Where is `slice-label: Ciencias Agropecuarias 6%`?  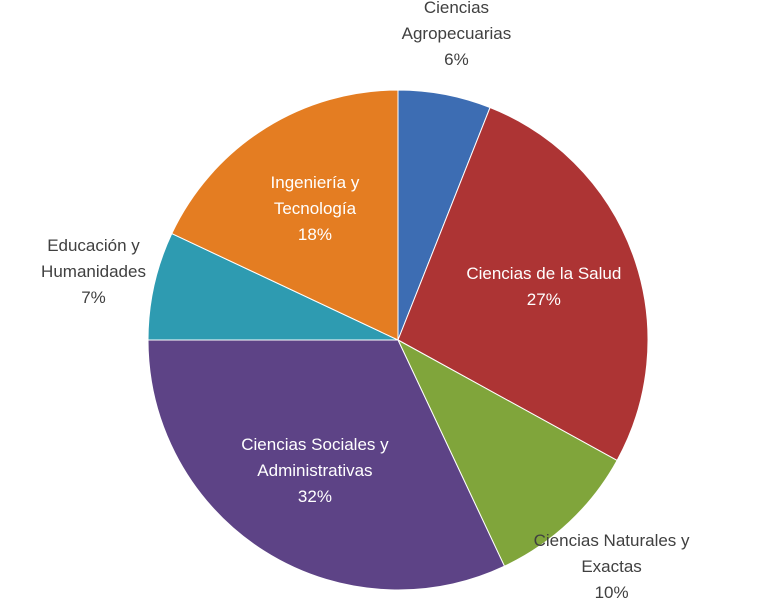
slice-label: Ciencias Agropecuarias 6% is located at coordinates (456, 36).